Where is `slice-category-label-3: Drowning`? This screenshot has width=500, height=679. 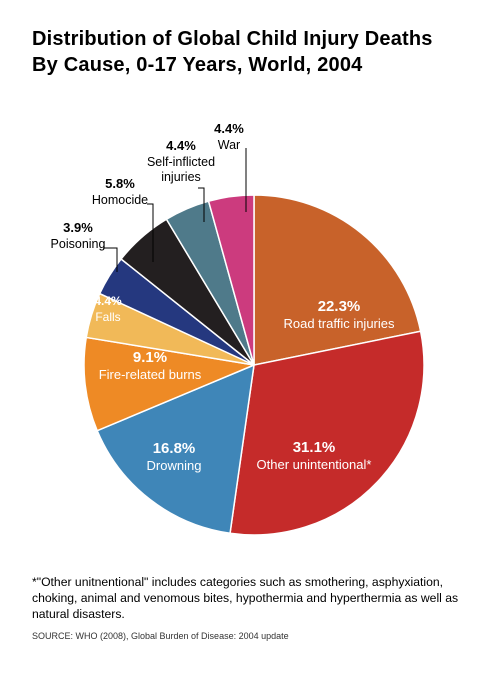 slice-category-label-3: Drowning is located at coordinates (174, 465).